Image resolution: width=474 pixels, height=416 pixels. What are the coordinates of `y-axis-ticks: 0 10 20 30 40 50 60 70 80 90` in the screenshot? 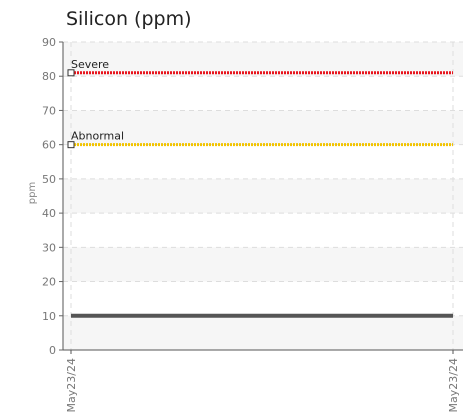 It's located at (52, 196).